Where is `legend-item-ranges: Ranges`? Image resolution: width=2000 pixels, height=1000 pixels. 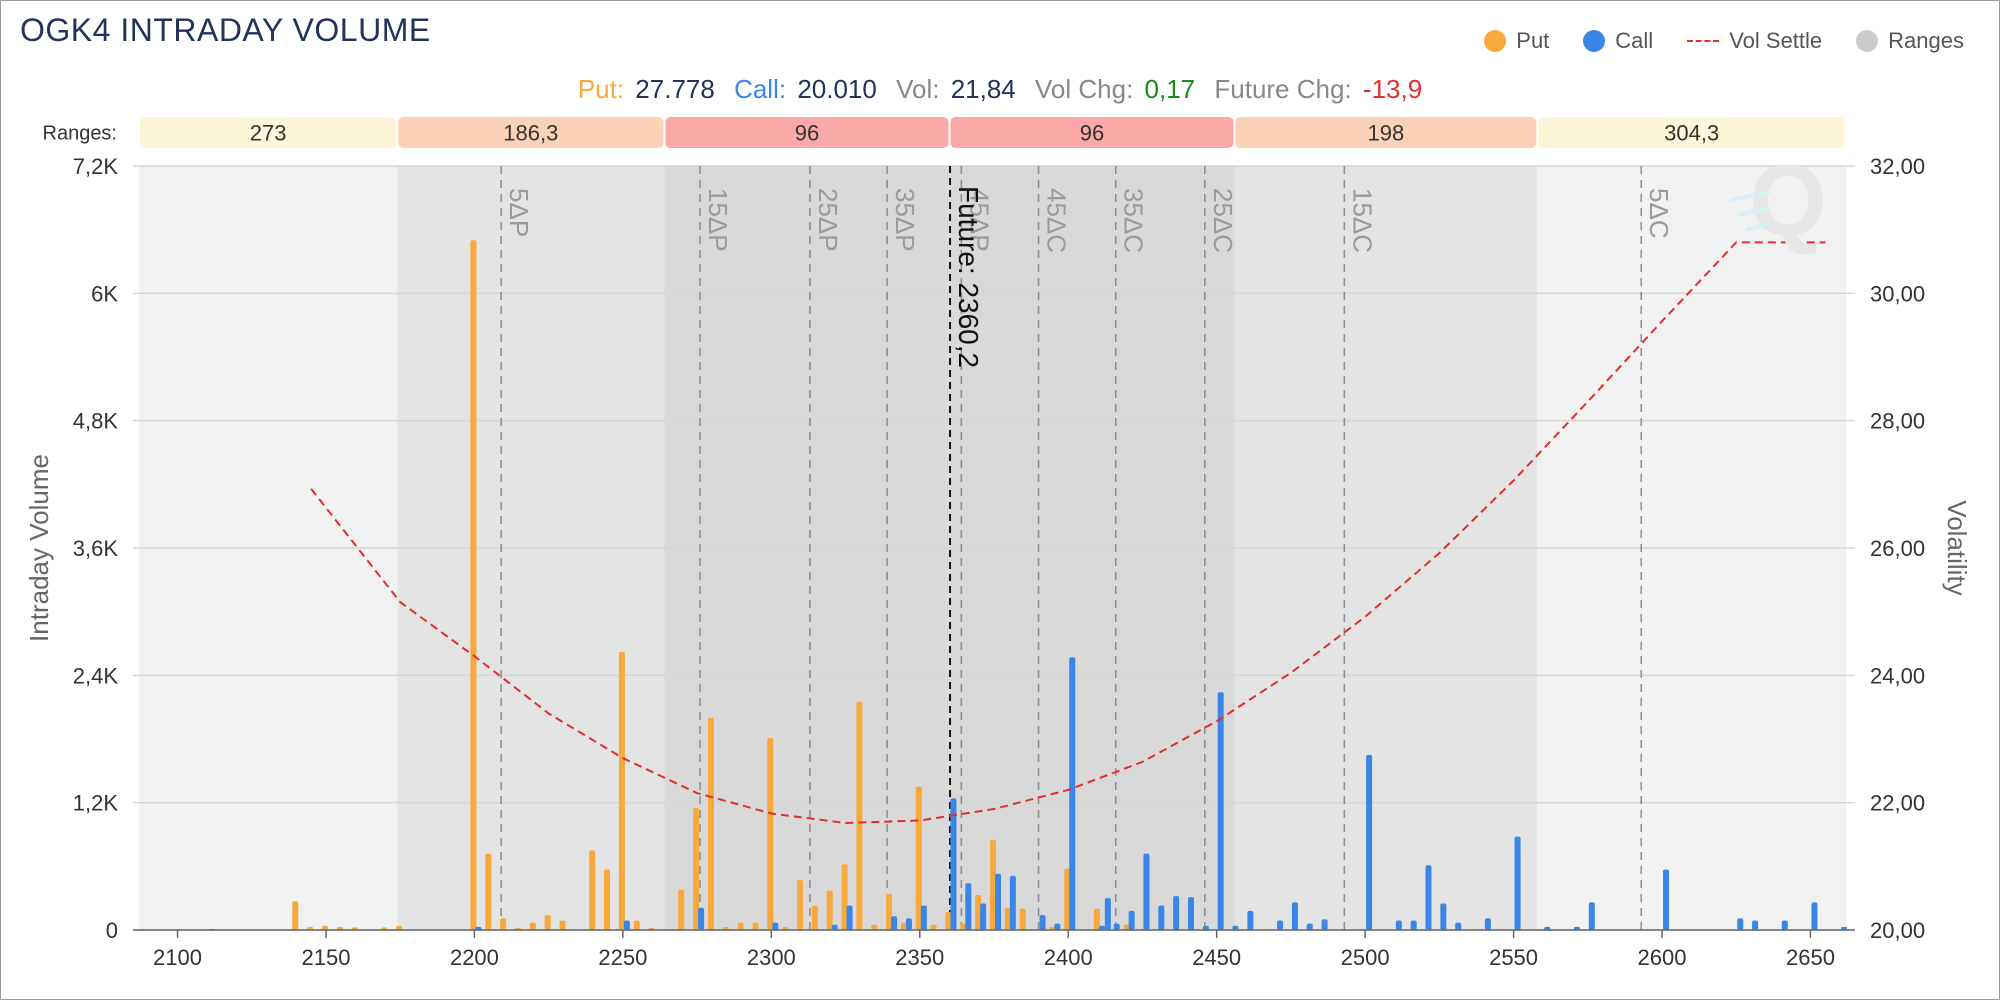
legend-item-ranges: Ranges is located at coordinates (1910, 41).